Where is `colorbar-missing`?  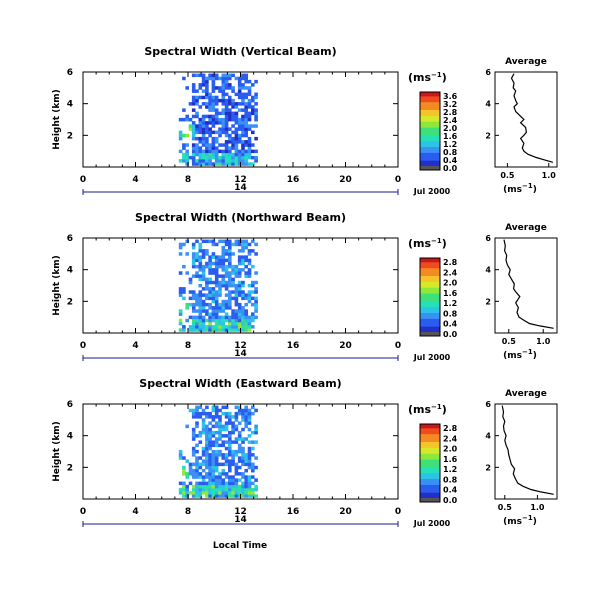 colorbar-missing is located at coordinates (430, 500).